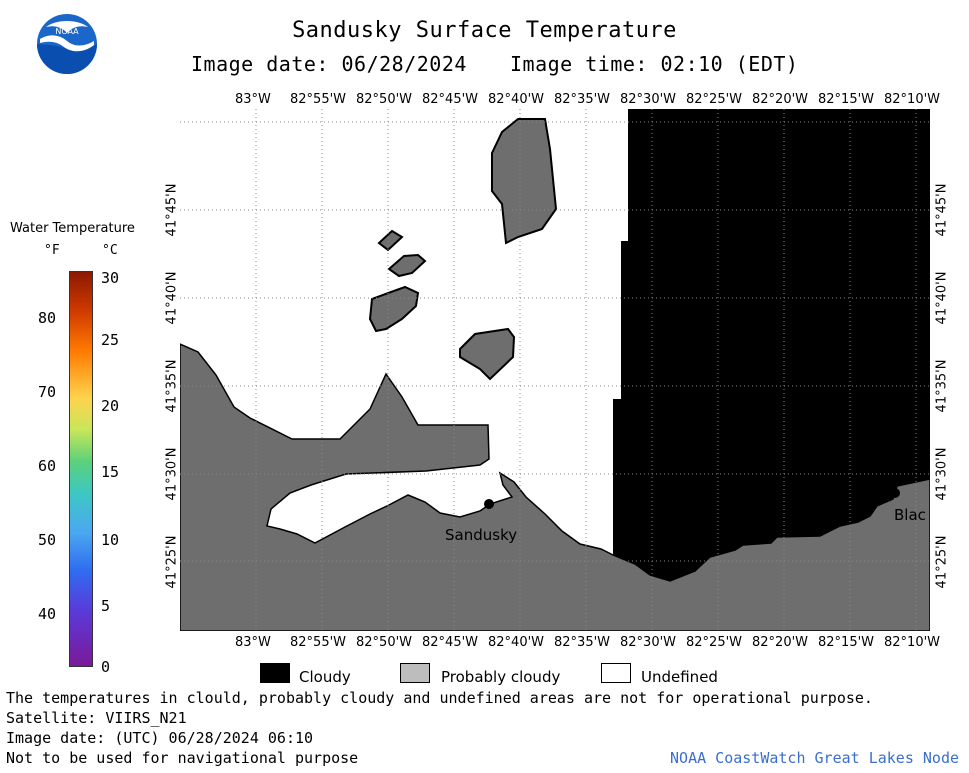 The width and height of the screenshot is (969, 773). What do you see at coordinates (67, 44) in the screenshot?
I see `noaa-logo: NOAA` at bounding box center [67, 44].